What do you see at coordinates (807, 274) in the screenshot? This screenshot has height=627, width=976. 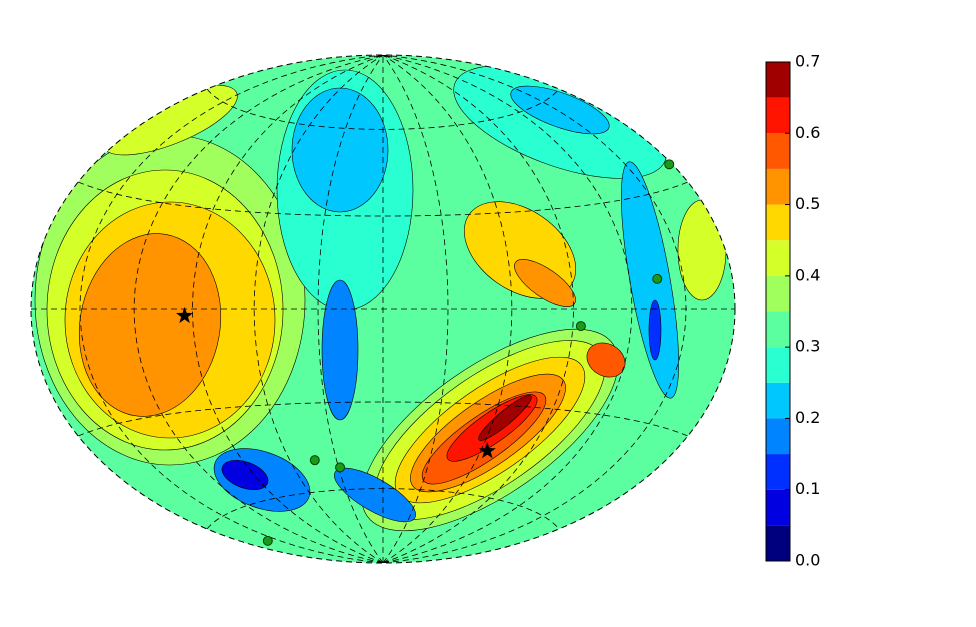 I see `colorbar-tick-label: 0.4` at bounding box center [807, 274].